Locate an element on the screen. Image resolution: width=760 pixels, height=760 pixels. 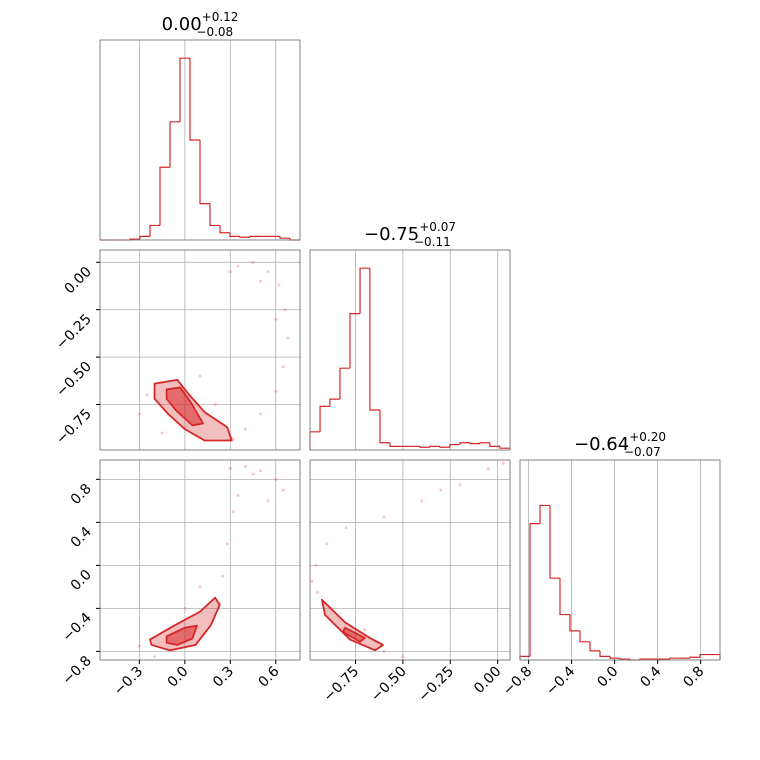
panel-title: −0.64+0.20 −0.07 is located at coordinates (620, 444).